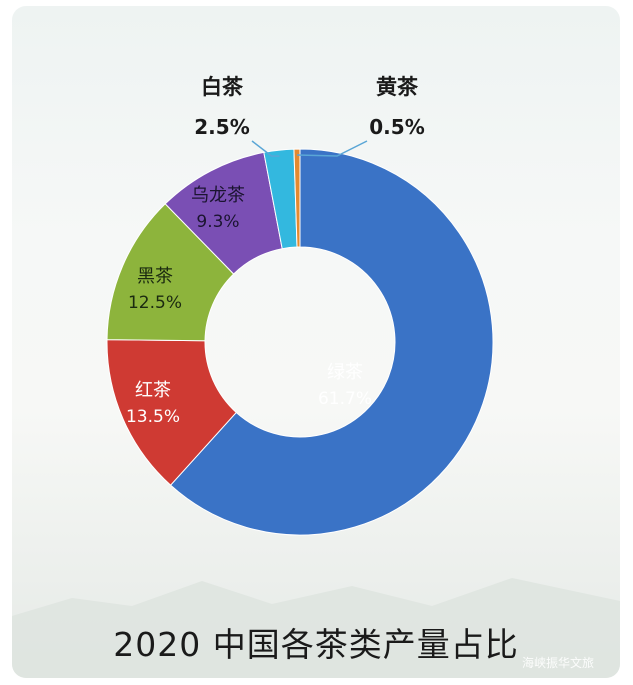 Image resolution: width=633 pixels, height=685 pixels. I want to click on slice-name-label-1: 红茶, so click(153, 390).